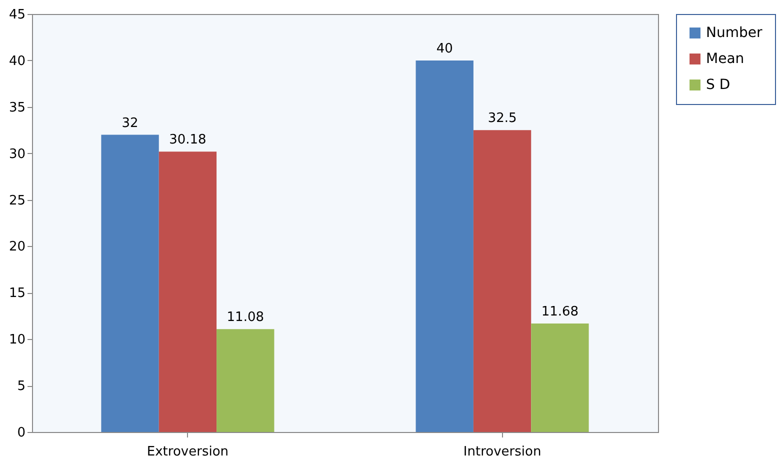 The height and width of the screenshot is (466, 784). I want to click on legend-label: S D, so click(718, 85).